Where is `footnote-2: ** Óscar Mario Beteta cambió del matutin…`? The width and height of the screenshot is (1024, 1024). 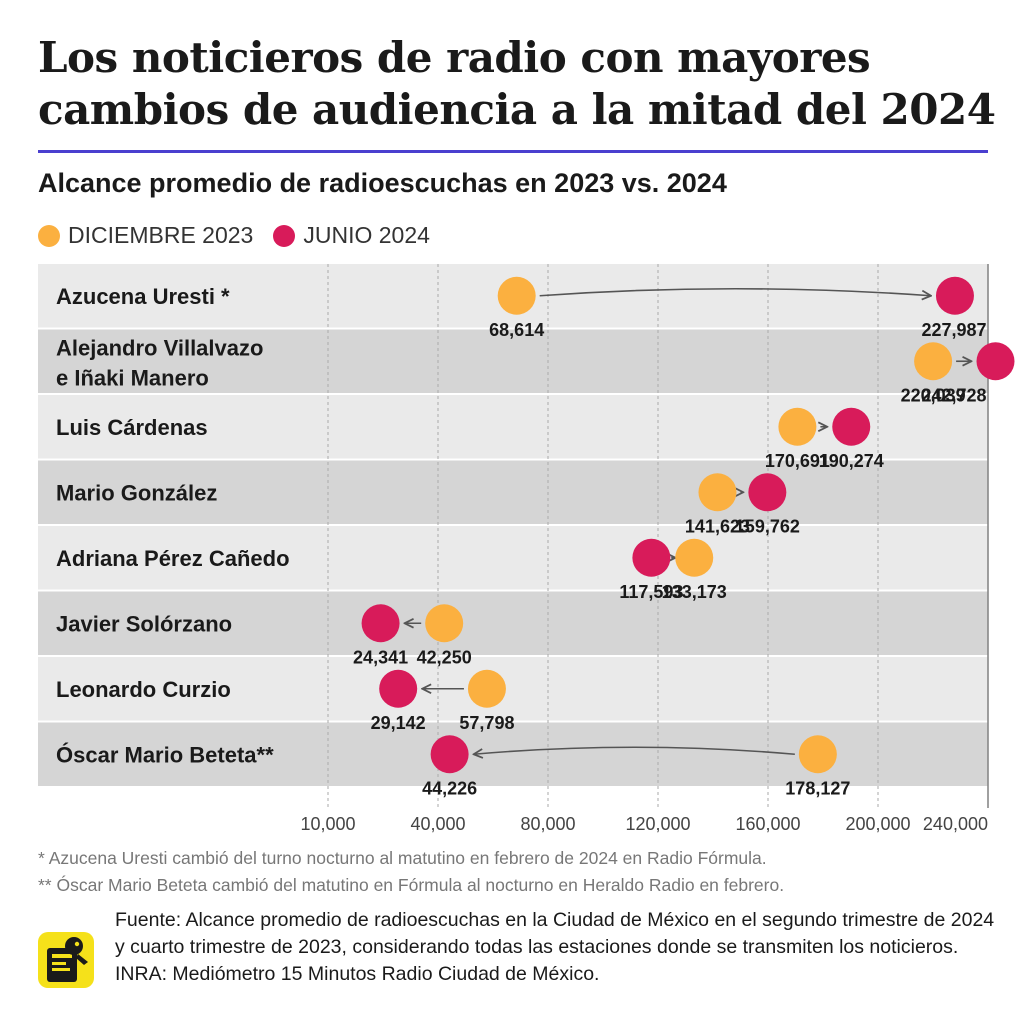
footnote-2: ** Óscar Mario Beteta cambió del matutin… is located at coordinates (411, 885).